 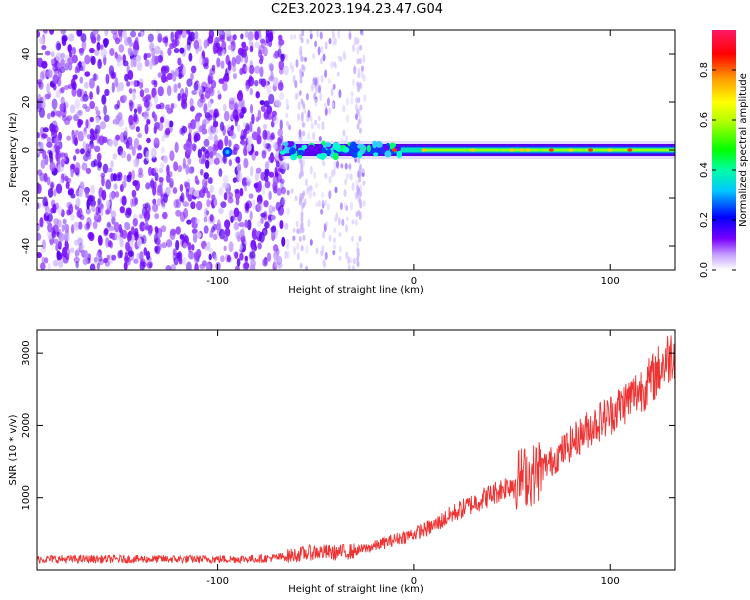 What do you see at coordinates (328, 145) in the screenshot?
I see `signal-band-blob` at bounding box center [328, 145].